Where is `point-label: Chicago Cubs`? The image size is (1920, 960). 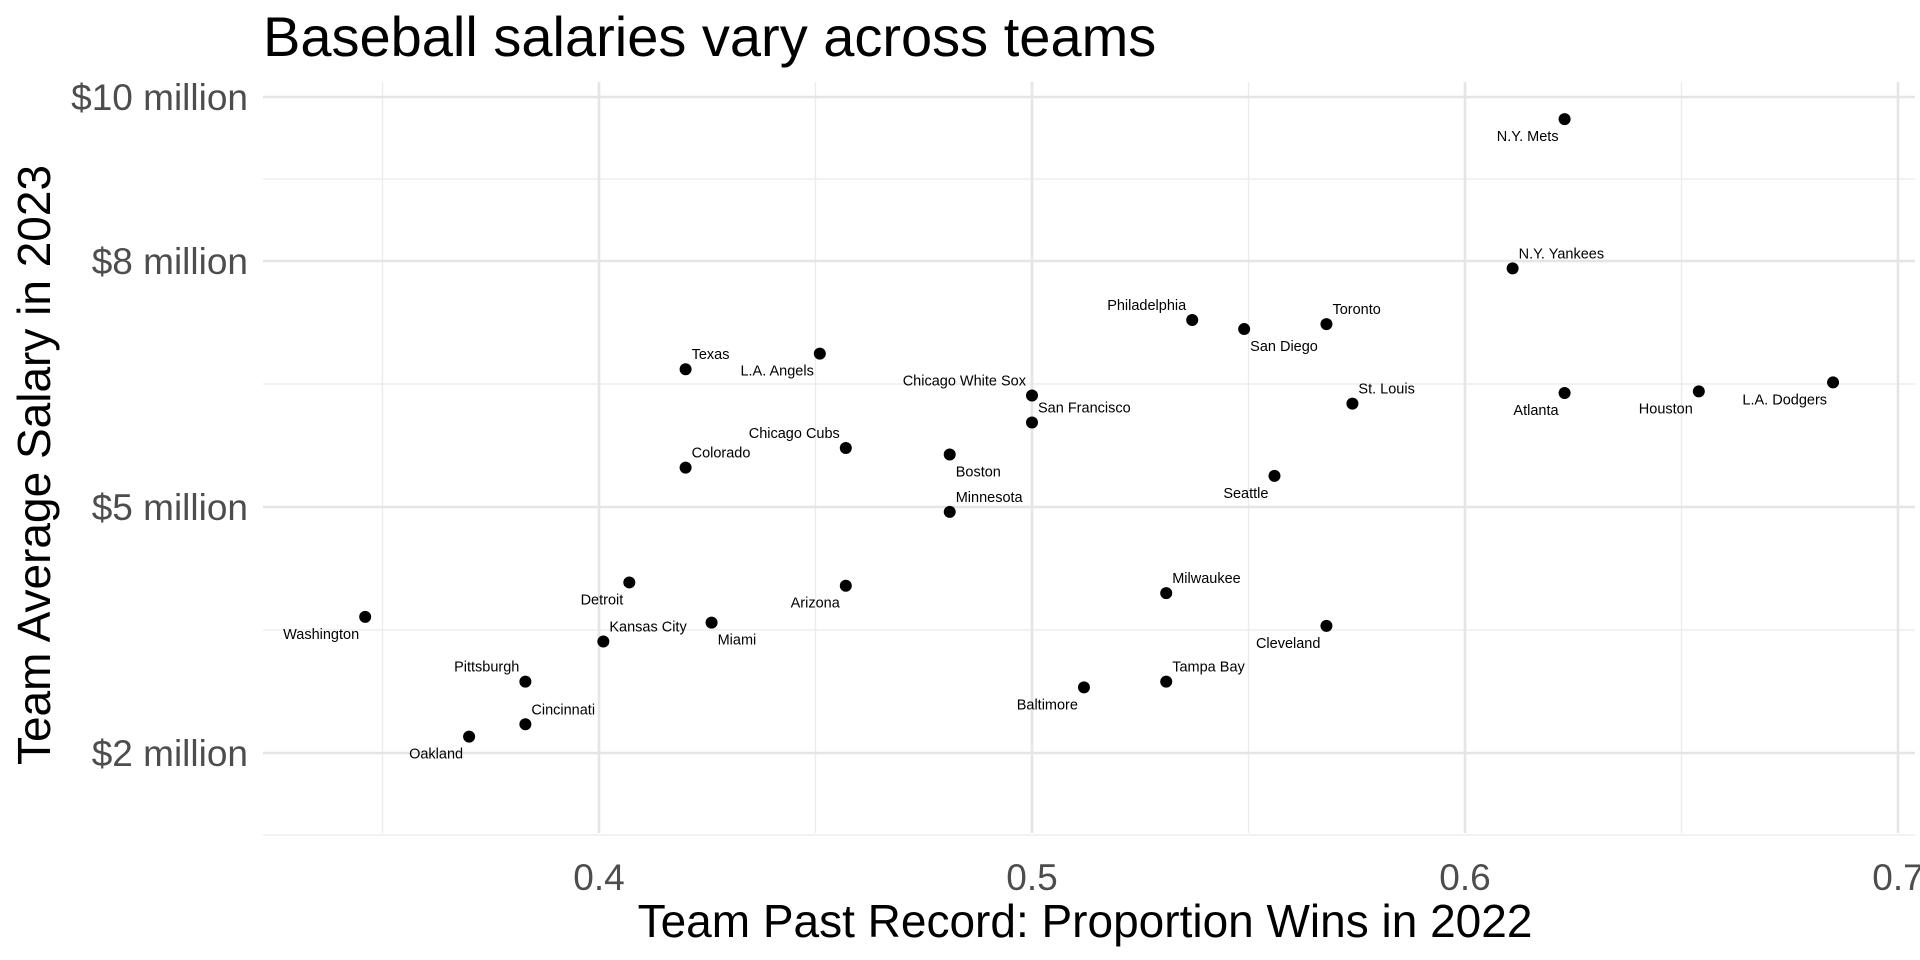
point-label: Chicago Cubs is located at coordinates (794, 434).